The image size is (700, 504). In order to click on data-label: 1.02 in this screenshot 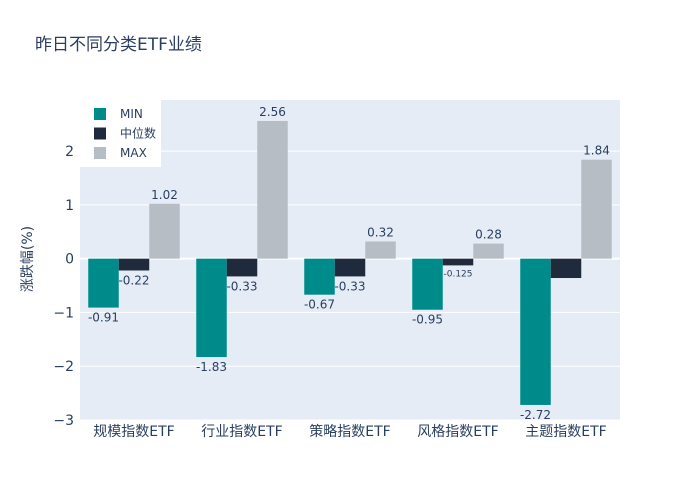, I will do `click(164, 195)`.